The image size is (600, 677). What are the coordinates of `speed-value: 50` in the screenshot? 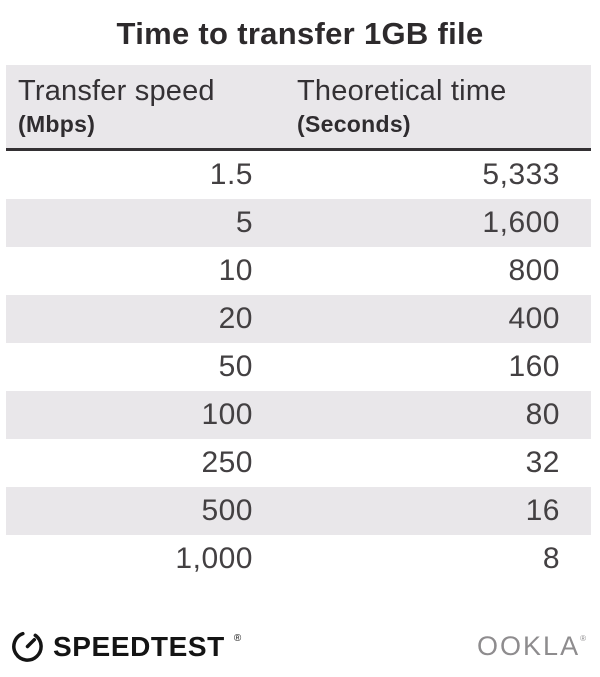 It's located at (235, 366).